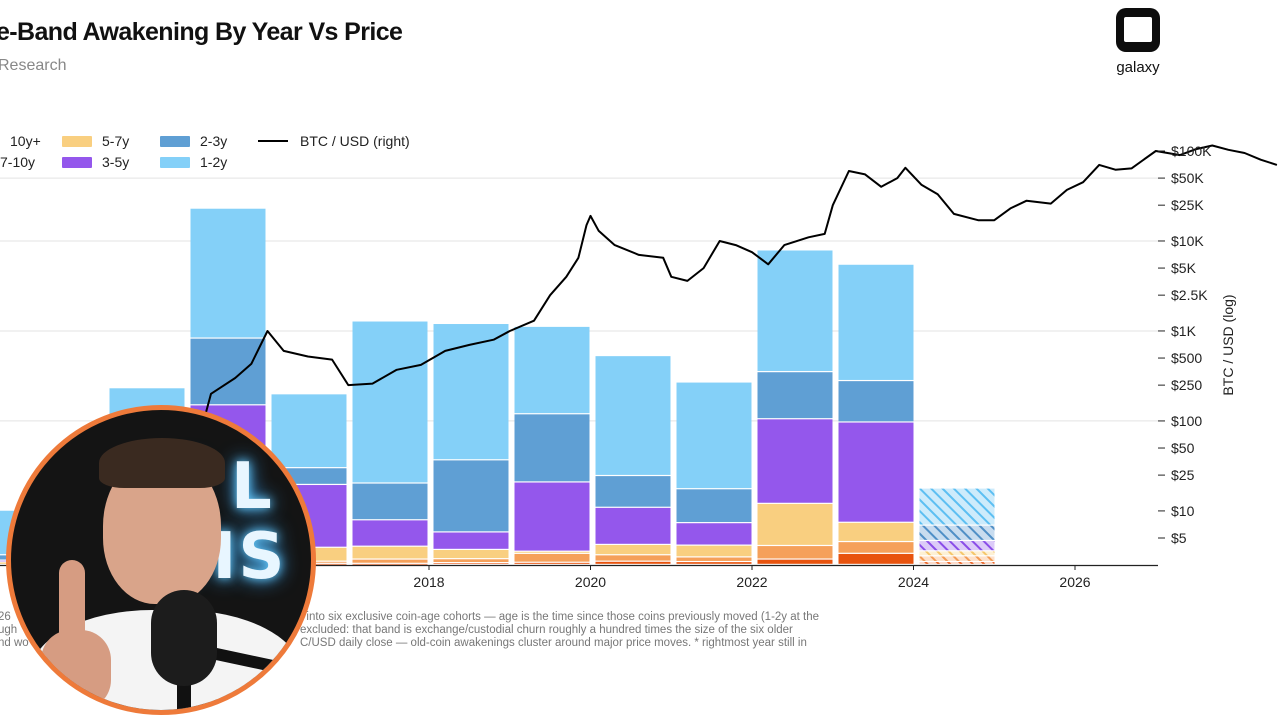 This screenshot has height=720, width=1280. Describe the element at coordinates (116, 141) in the screenshot. I see `legend-label: 5-7y` at that location.